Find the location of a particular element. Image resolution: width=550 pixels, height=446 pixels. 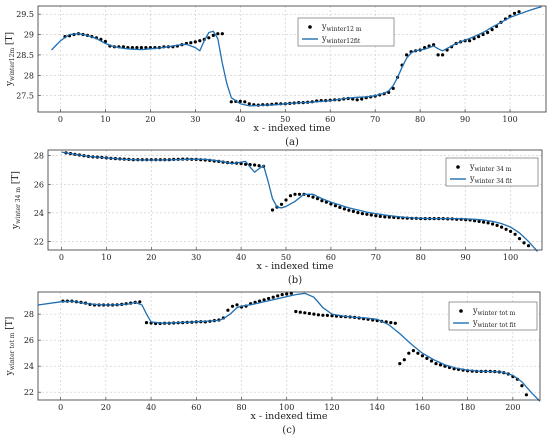

y-tick-label: 28.5 is located at coordinates (25, 55).